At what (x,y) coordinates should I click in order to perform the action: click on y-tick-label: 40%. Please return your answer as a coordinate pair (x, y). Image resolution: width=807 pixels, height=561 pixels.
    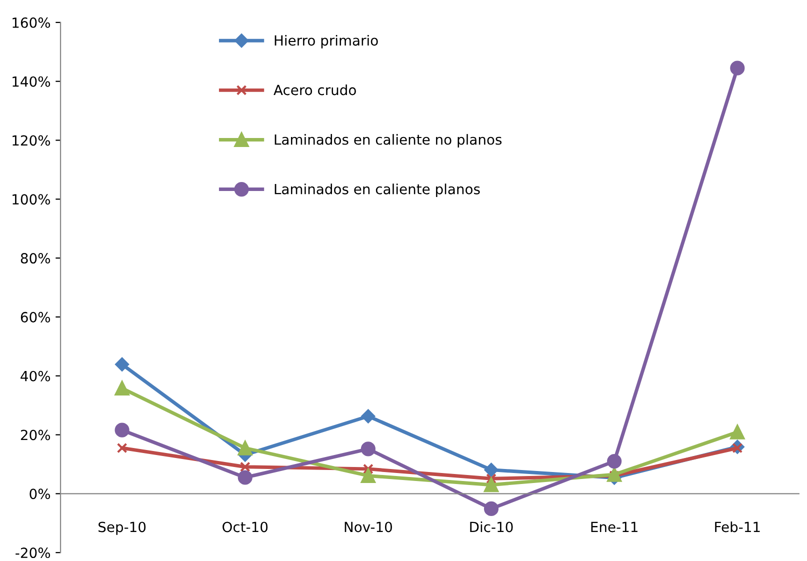
    Looking at the image, I should click on (35, 376).